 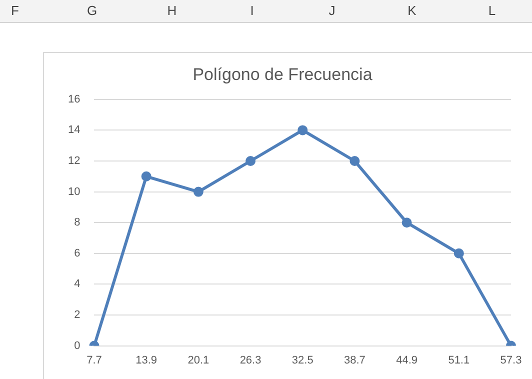 I want to click on y-tick-label: 4, so click(x=77, y=284).